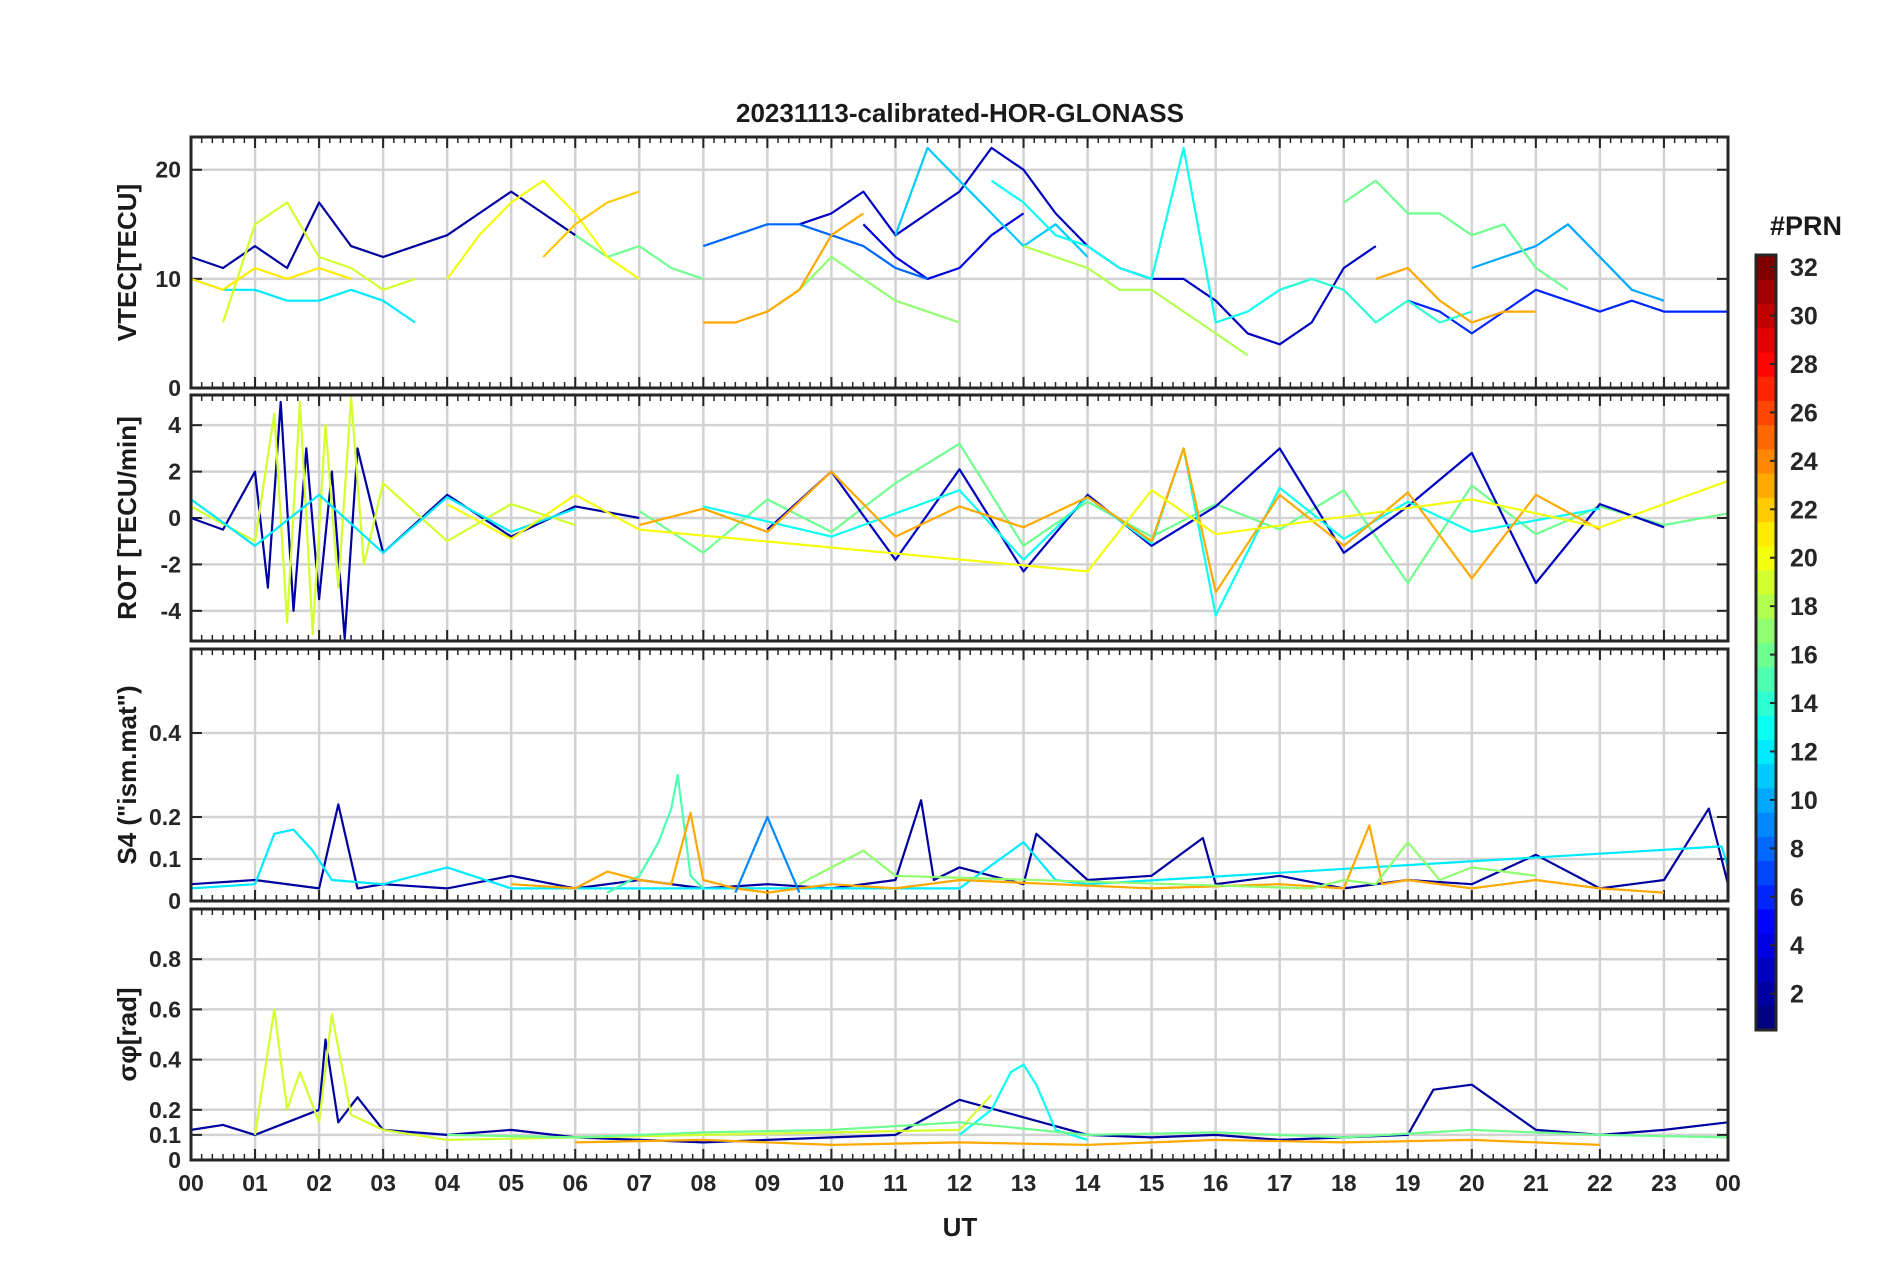  What do you see at coordinates (1804, 607) in the screenshot?
I see `colorbar-tick-label: 18` at bounding box center [1804, 607].